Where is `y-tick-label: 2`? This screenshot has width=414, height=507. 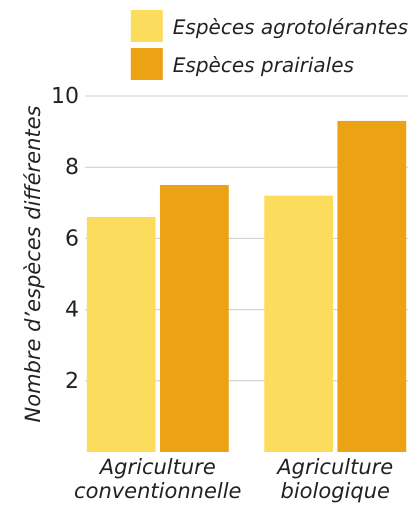 y-tick-label: 2 is located at coordinates (72, 381).